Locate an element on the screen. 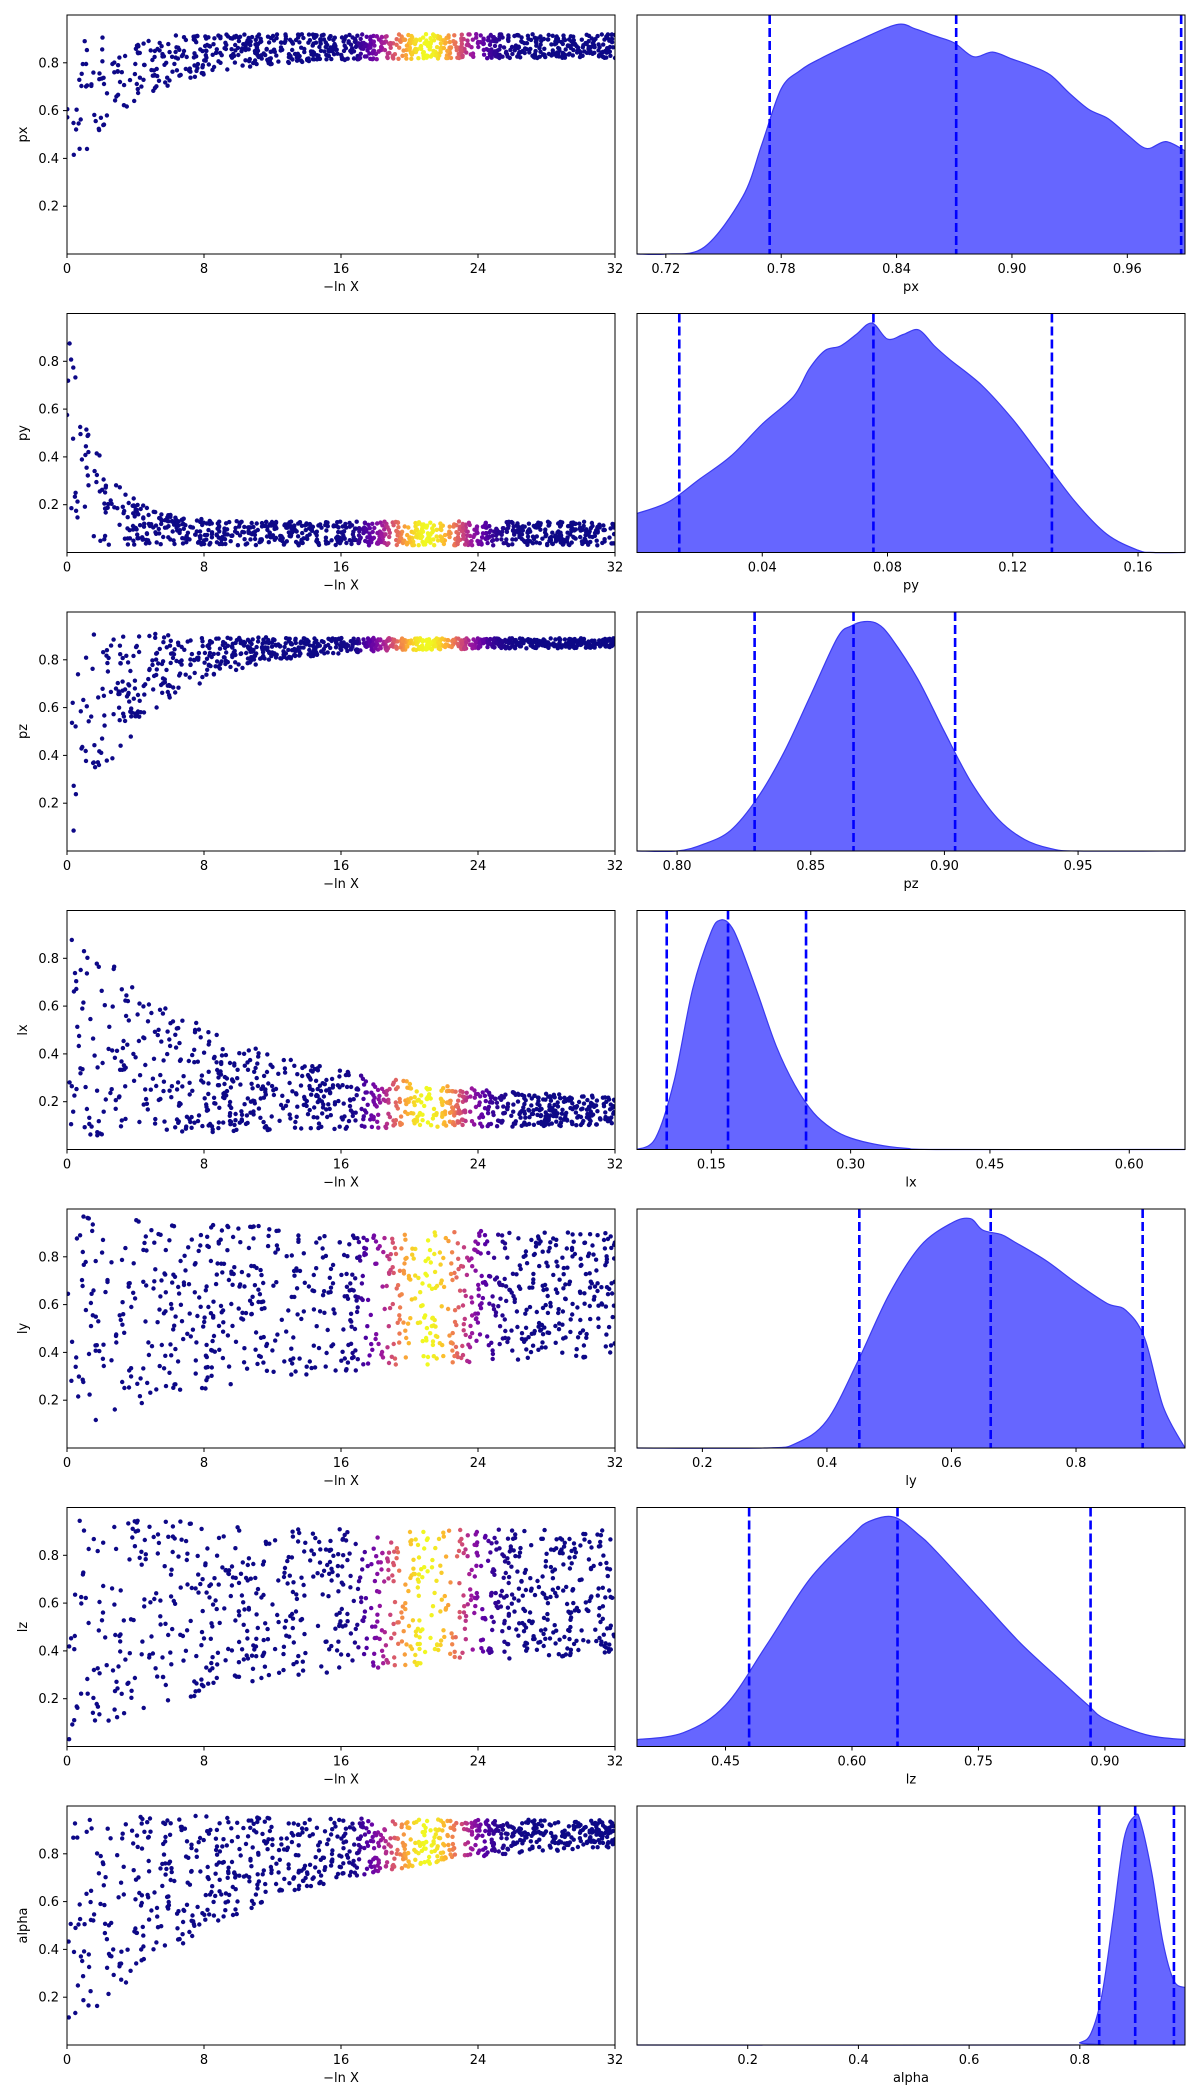  trace-points is located at coordinates (342, 732).